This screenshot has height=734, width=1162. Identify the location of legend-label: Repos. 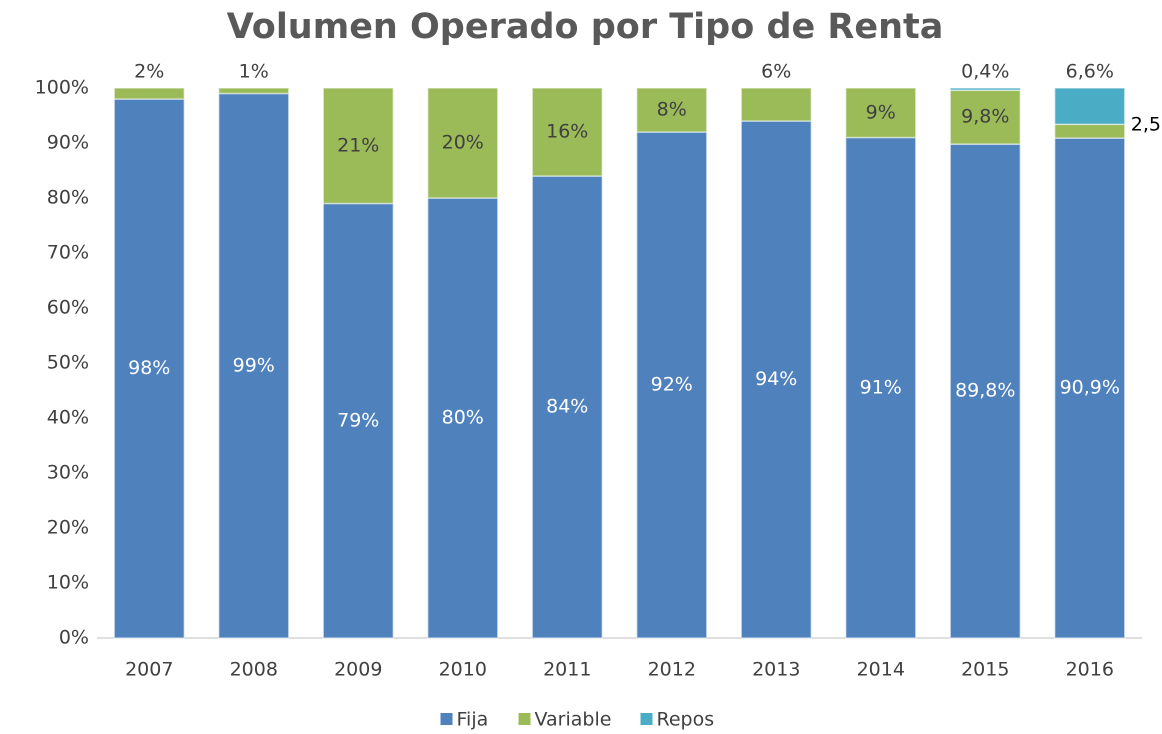
(686, 720).